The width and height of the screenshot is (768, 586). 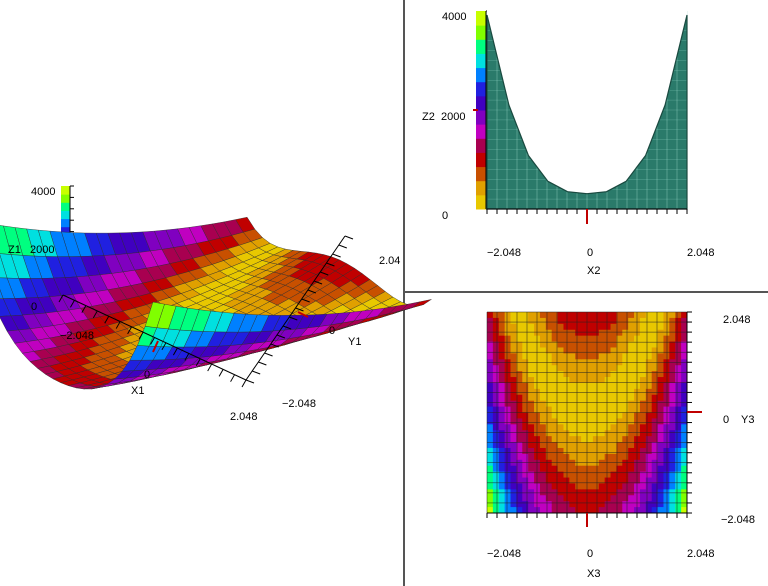 I want to click on x2-tick-pos: 2.048, so click(x=701, y=253).